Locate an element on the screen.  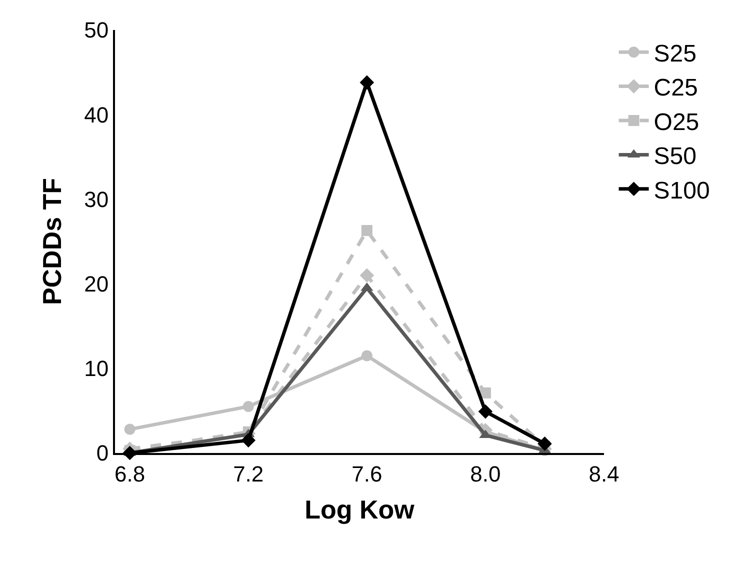
legend-label: S25 is located at coordinates (675, 54).